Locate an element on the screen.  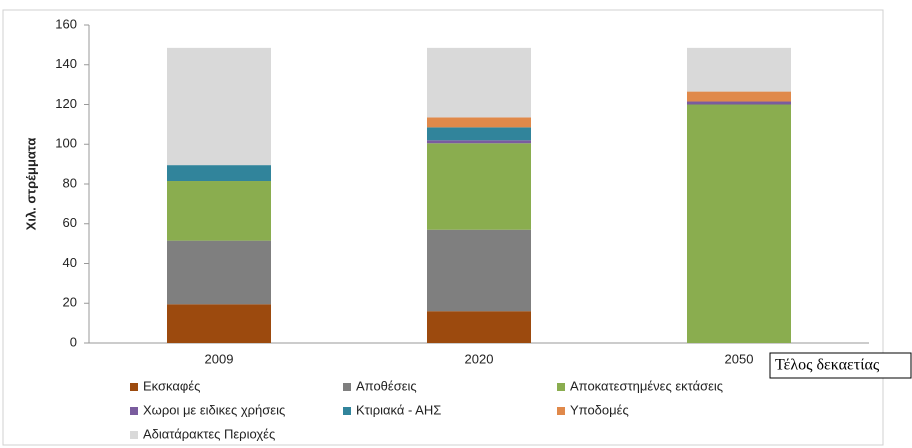
legend-label: Κτιριακά - ΑΗΣ is located at coordinates (398, 409).